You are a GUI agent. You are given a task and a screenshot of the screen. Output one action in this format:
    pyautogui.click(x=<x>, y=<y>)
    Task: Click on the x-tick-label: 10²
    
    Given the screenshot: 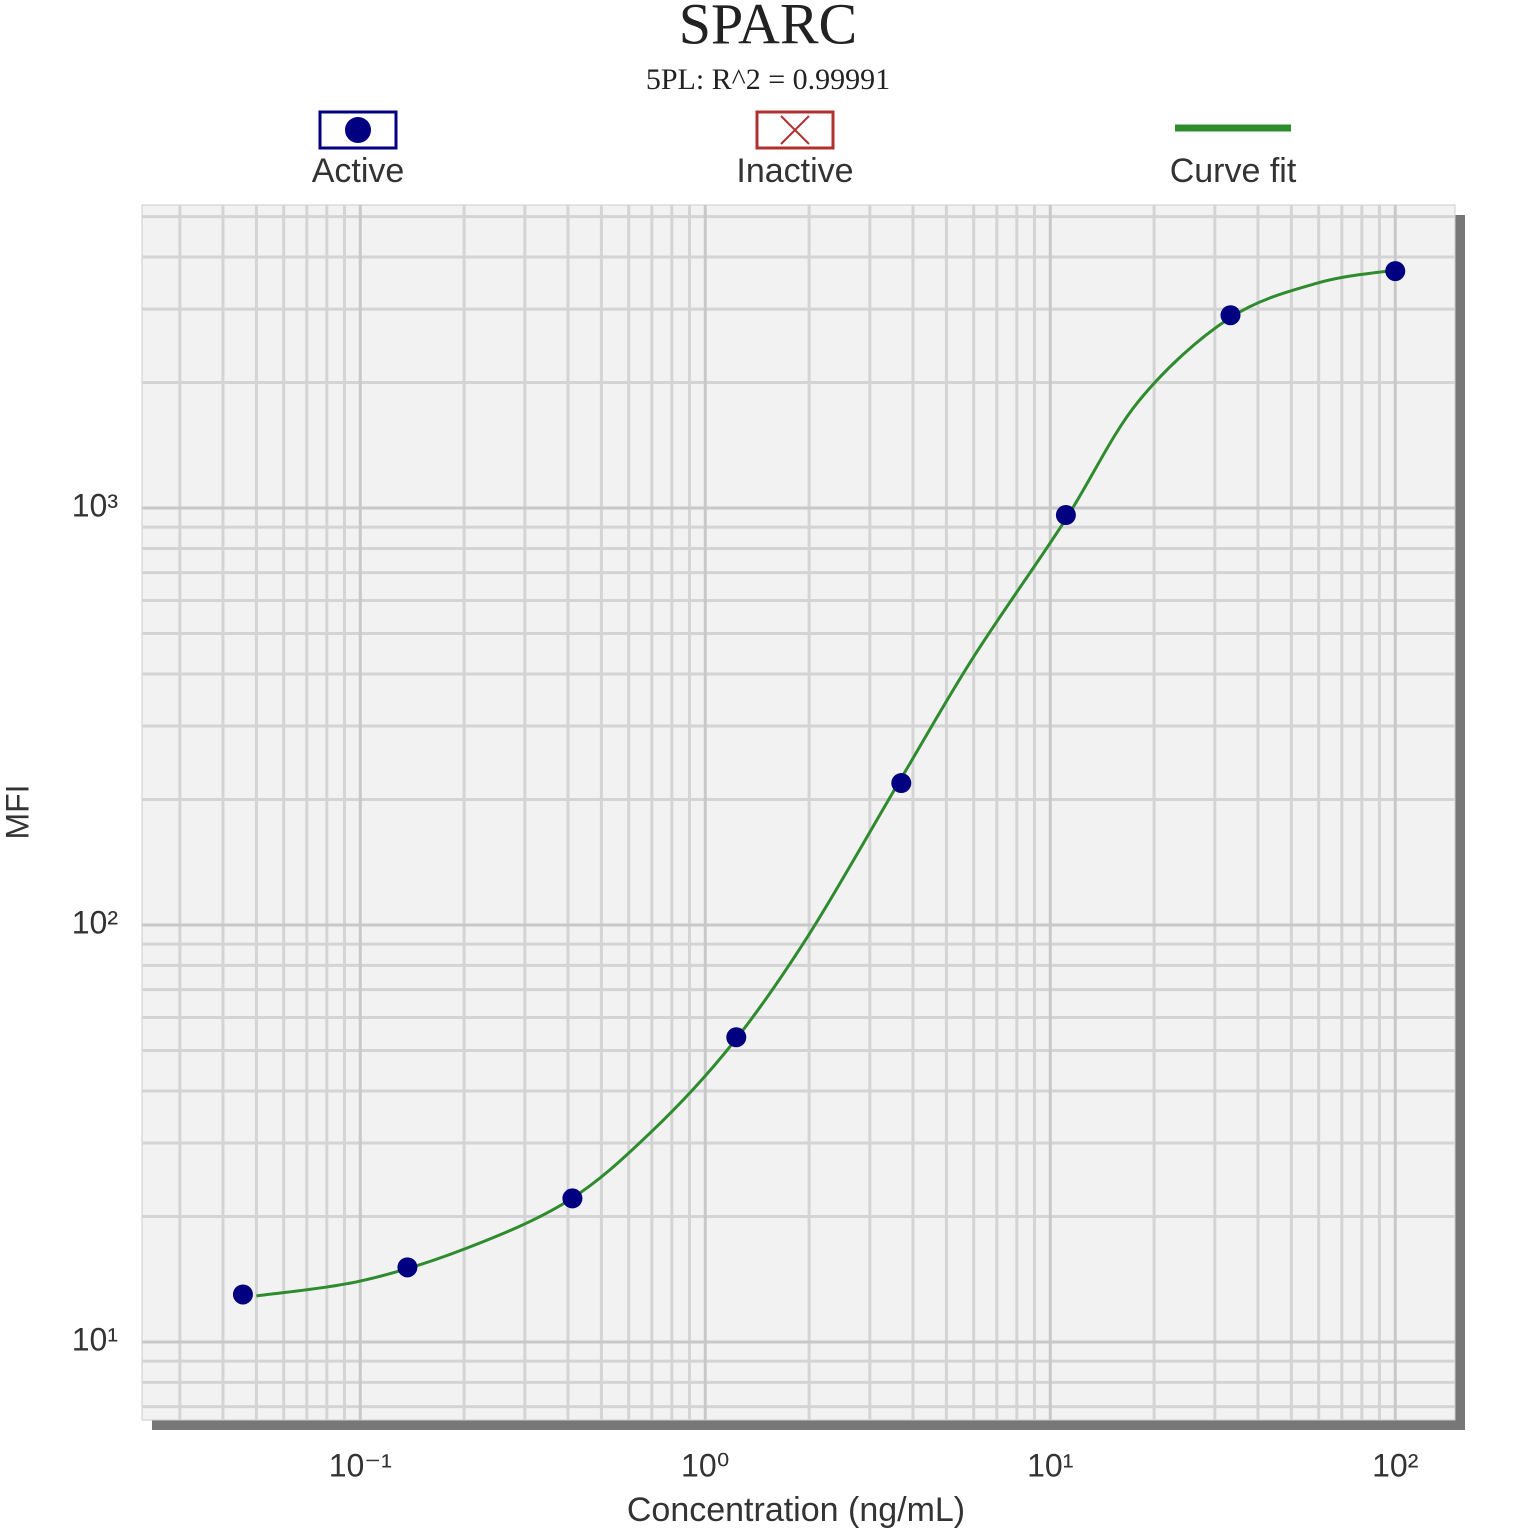 What is the action you would take?
    pyautogui.click(x=1395, y=1465)
    